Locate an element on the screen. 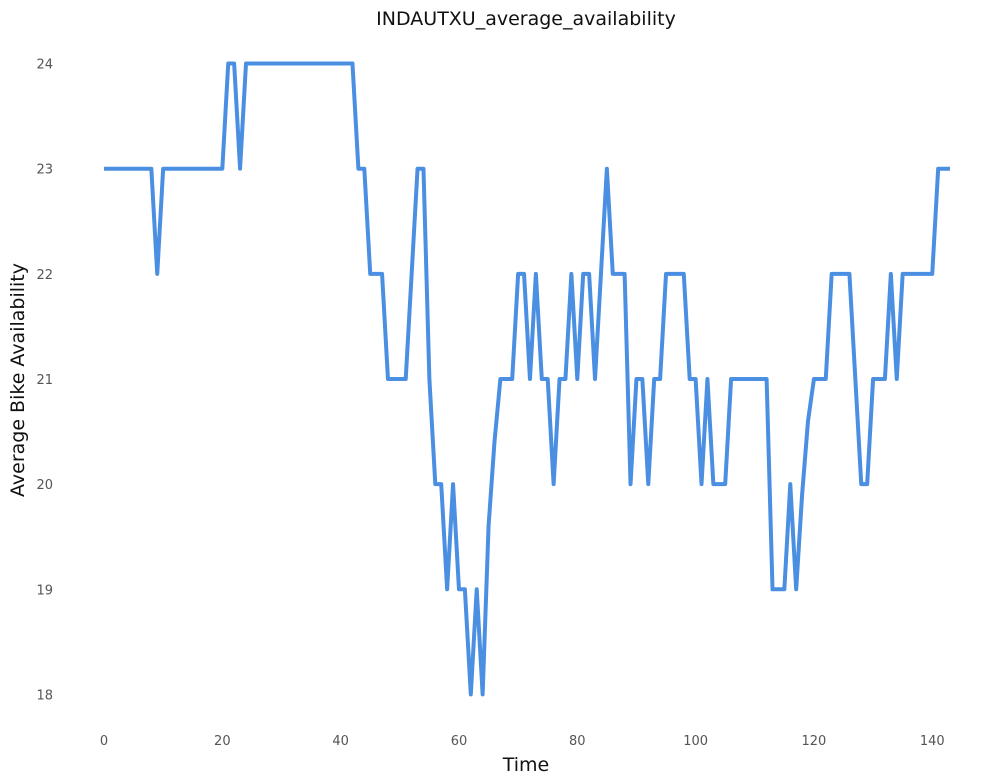  x-axis-label: Time is located at coordinates (526, 765).